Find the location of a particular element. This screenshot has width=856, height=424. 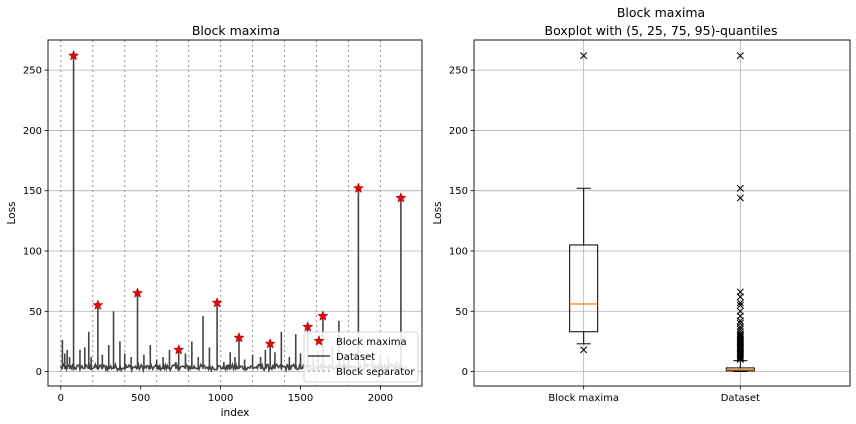

legend-block-maxima-label: Block maxima is located at coordinates (371, 342).